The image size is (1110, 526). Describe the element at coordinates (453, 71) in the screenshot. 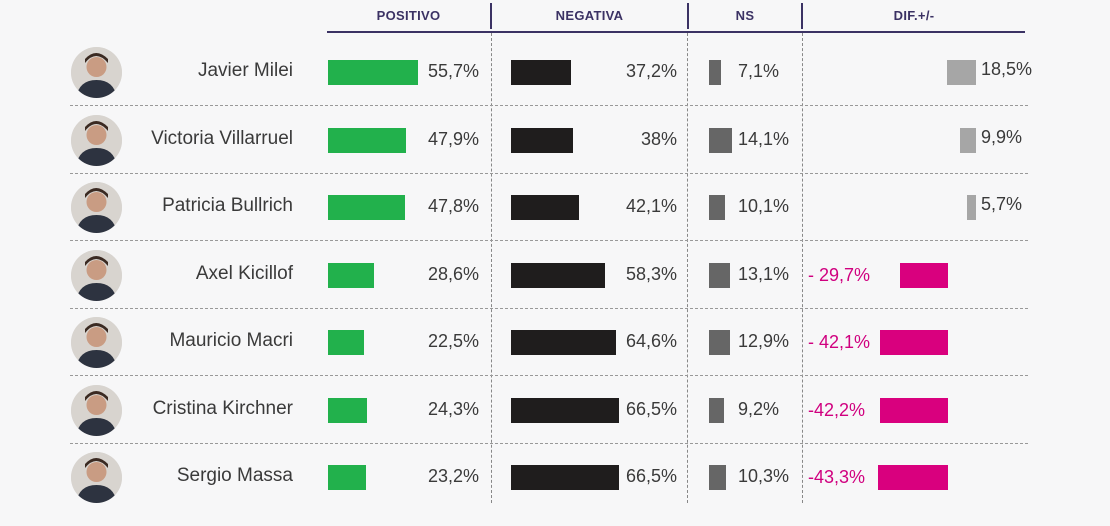

I see `positivo-value: 55,7%` at that location.